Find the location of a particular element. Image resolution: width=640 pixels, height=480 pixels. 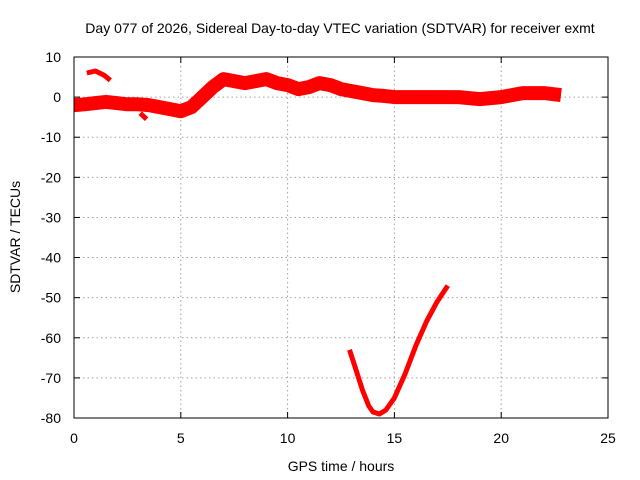

x-tick-label: 10 is located at coordinates (288, 438).